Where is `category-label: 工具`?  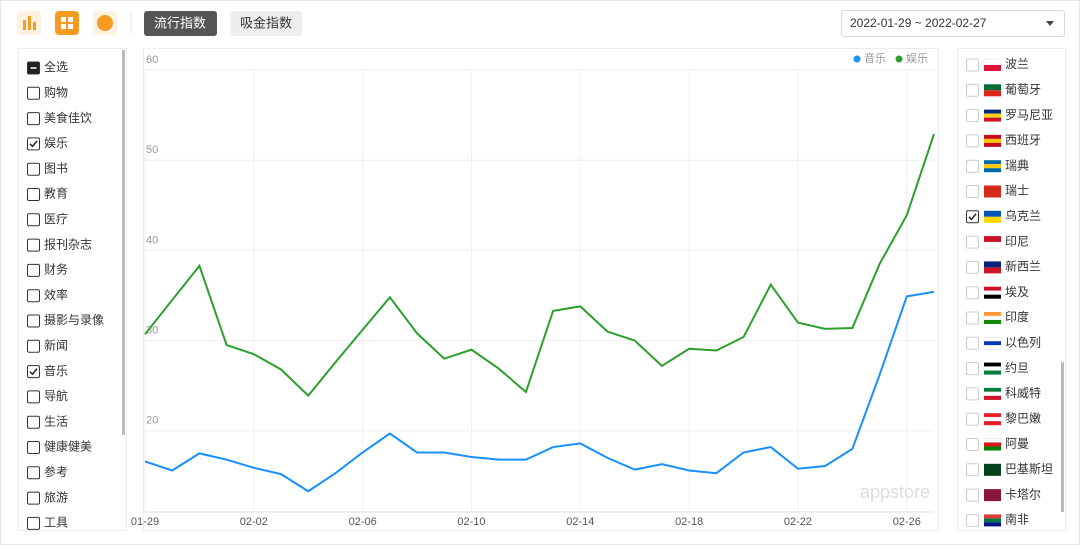 category-label: 工具 is located at coordinates (56, 523).